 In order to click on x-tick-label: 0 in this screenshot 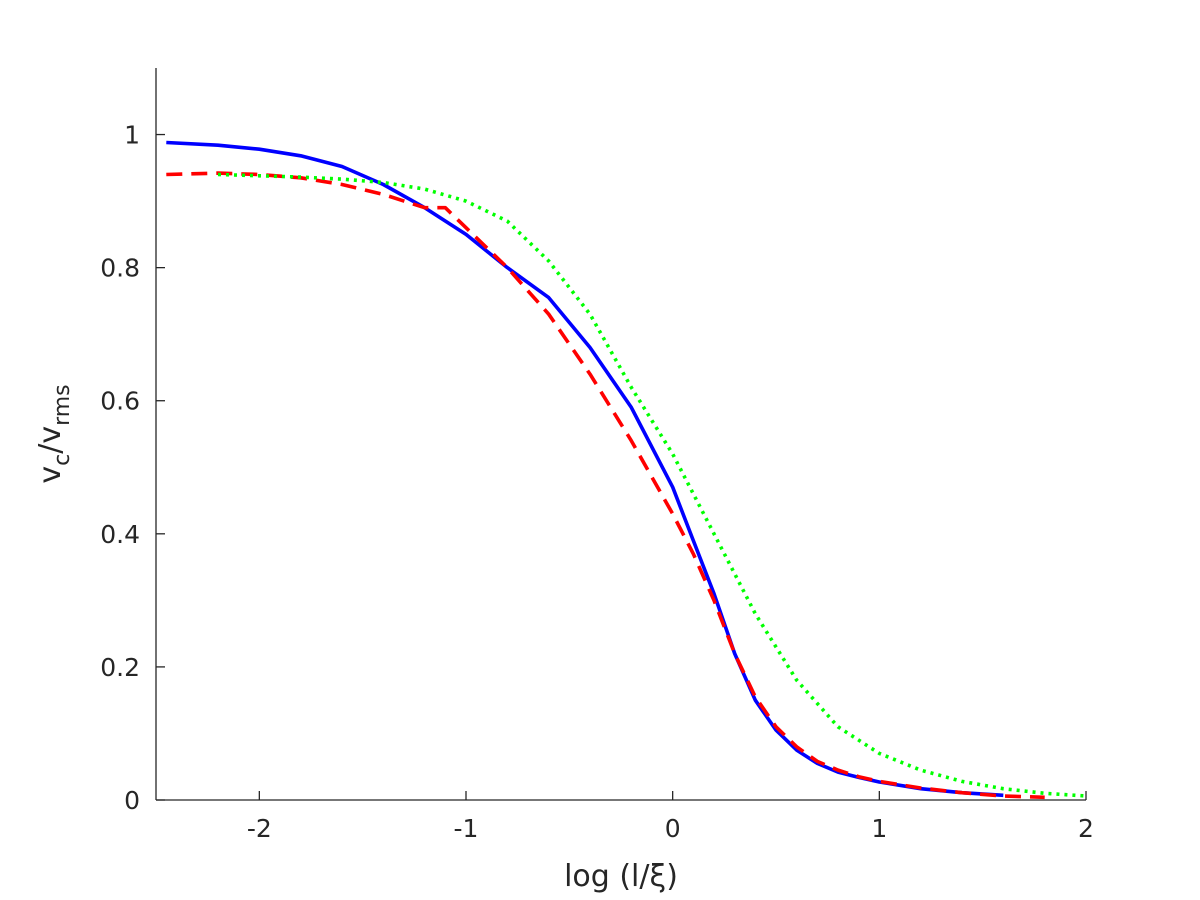, I will do `click(673, 828)`.